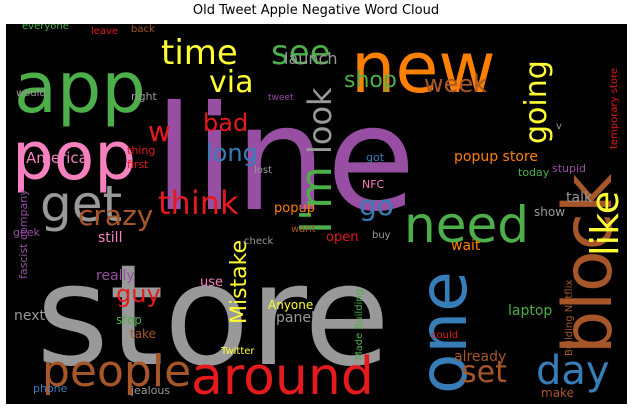  I want to click on word-pop: pop, so click(74, 156).